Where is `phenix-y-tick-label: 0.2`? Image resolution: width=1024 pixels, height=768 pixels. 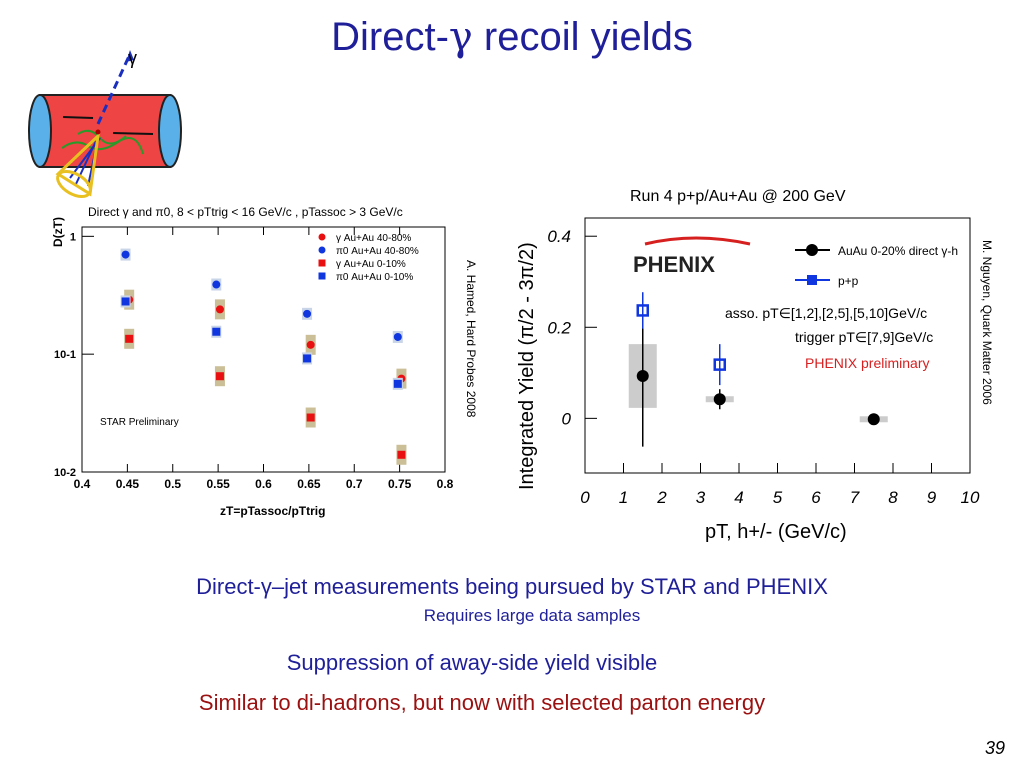 phenix-y-tick-label: 0.2 is located at coordinates (559, 327).